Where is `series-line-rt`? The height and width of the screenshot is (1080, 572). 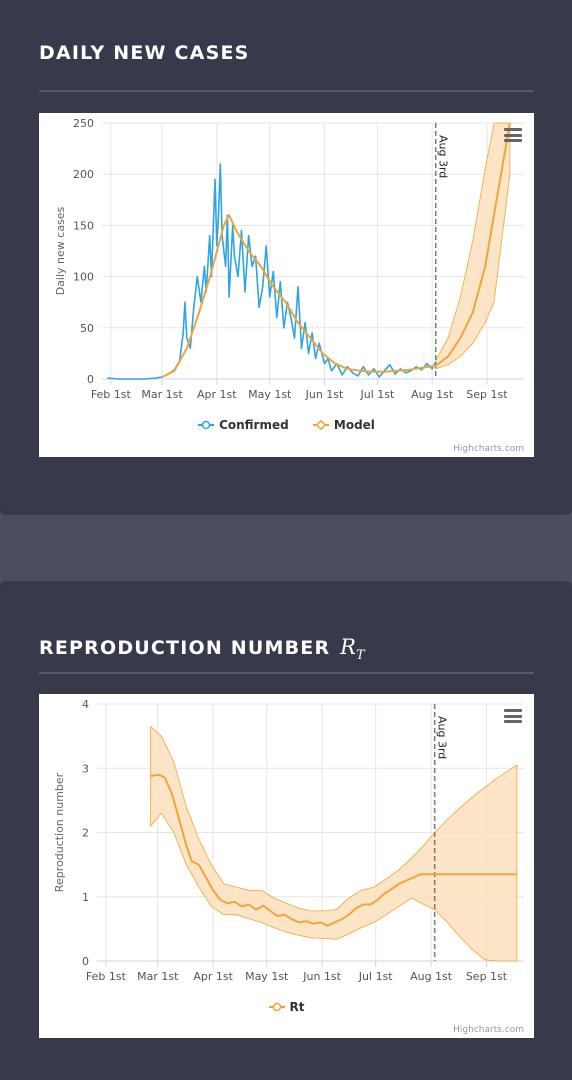 series-line-rt is located at coordinates (333, 850).